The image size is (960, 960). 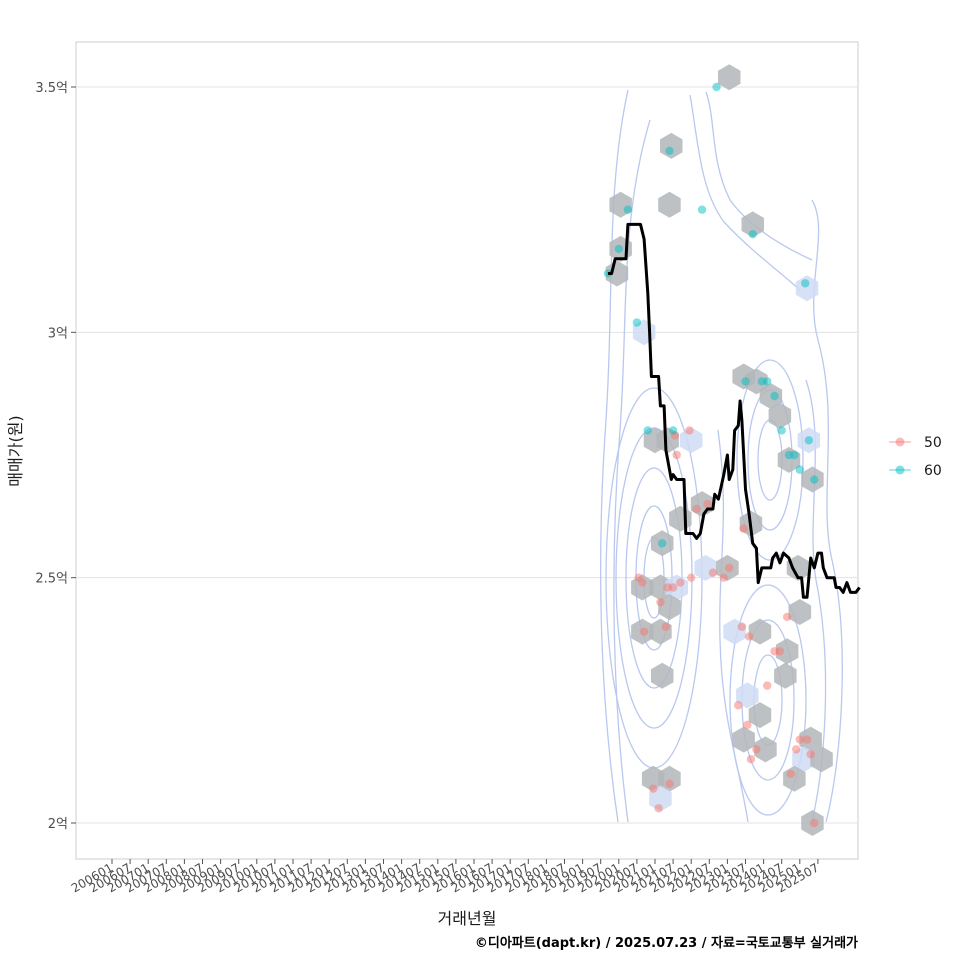 I want to click on y-tick-label: 3억, so click(x=58, y=333).